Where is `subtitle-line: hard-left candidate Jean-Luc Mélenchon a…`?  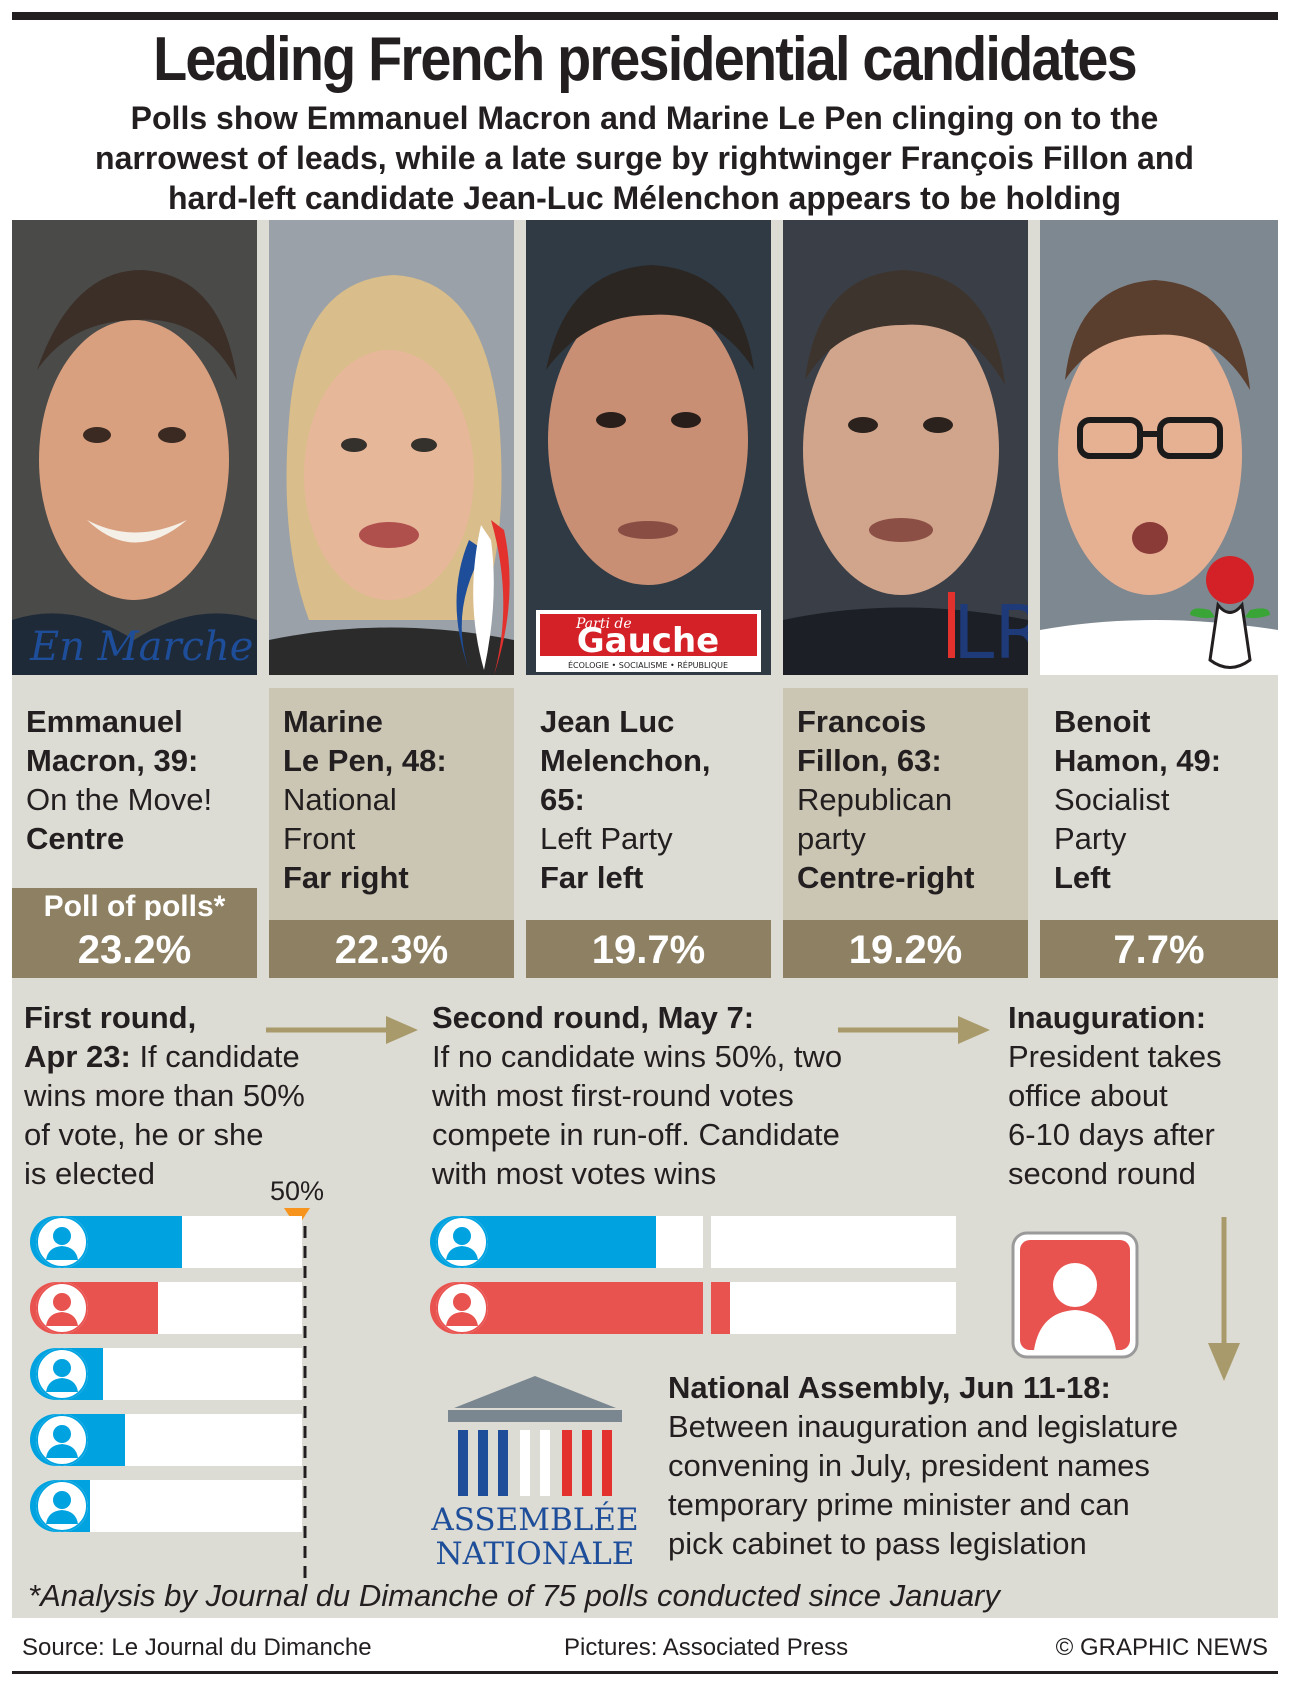
subtitle-line: hard-left candidate Jean-Luc Mélenchon a… is located at coordinates (644, 198).